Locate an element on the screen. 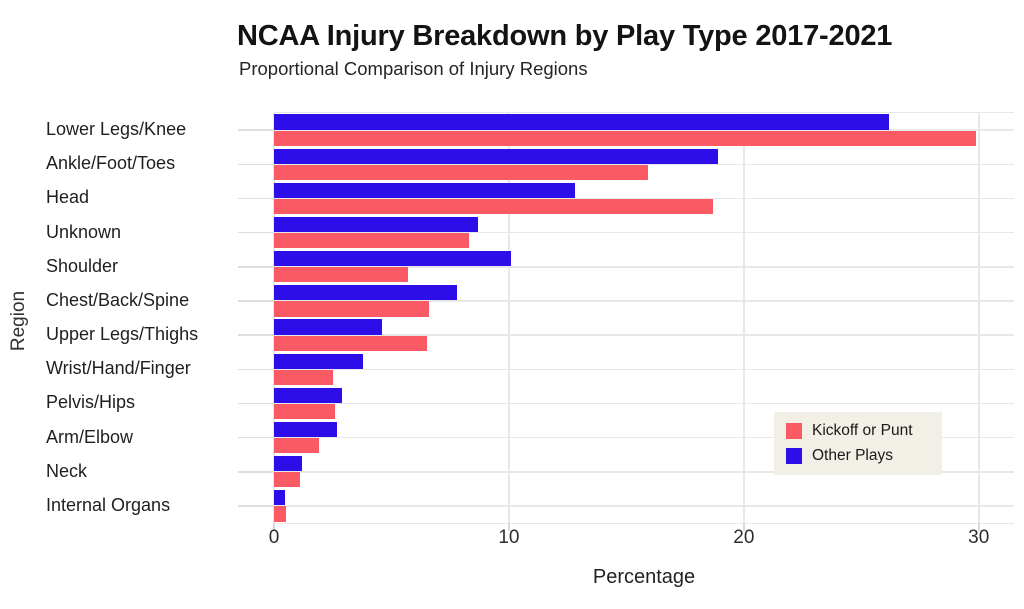 Image resolution: width=1024 pixels, height=609 pixels. category-label: Pelvis/Hips is located at coordinates (91, 402).